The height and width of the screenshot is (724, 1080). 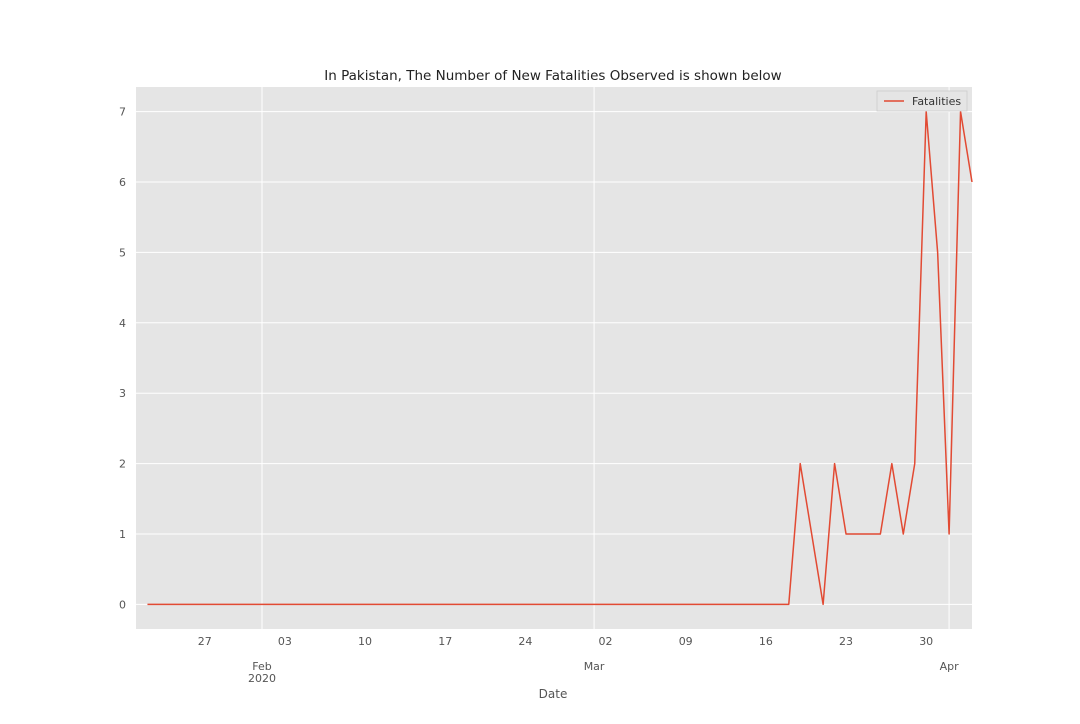 What do you see at coordinates (686, 641) in the screenshot?
I see `x-minor-tick-label: 09` at bounding box center [686, 641].